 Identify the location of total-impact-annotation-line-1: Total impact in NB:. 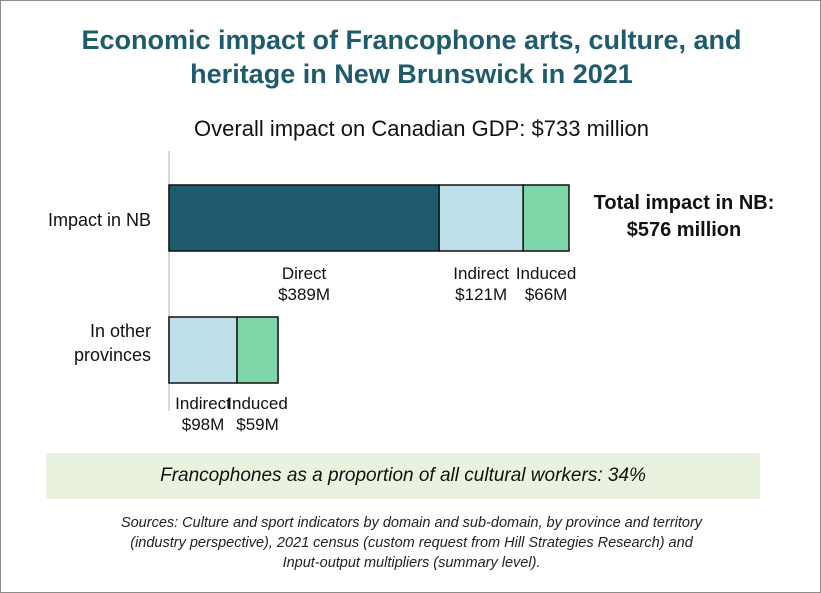
(684, 203).